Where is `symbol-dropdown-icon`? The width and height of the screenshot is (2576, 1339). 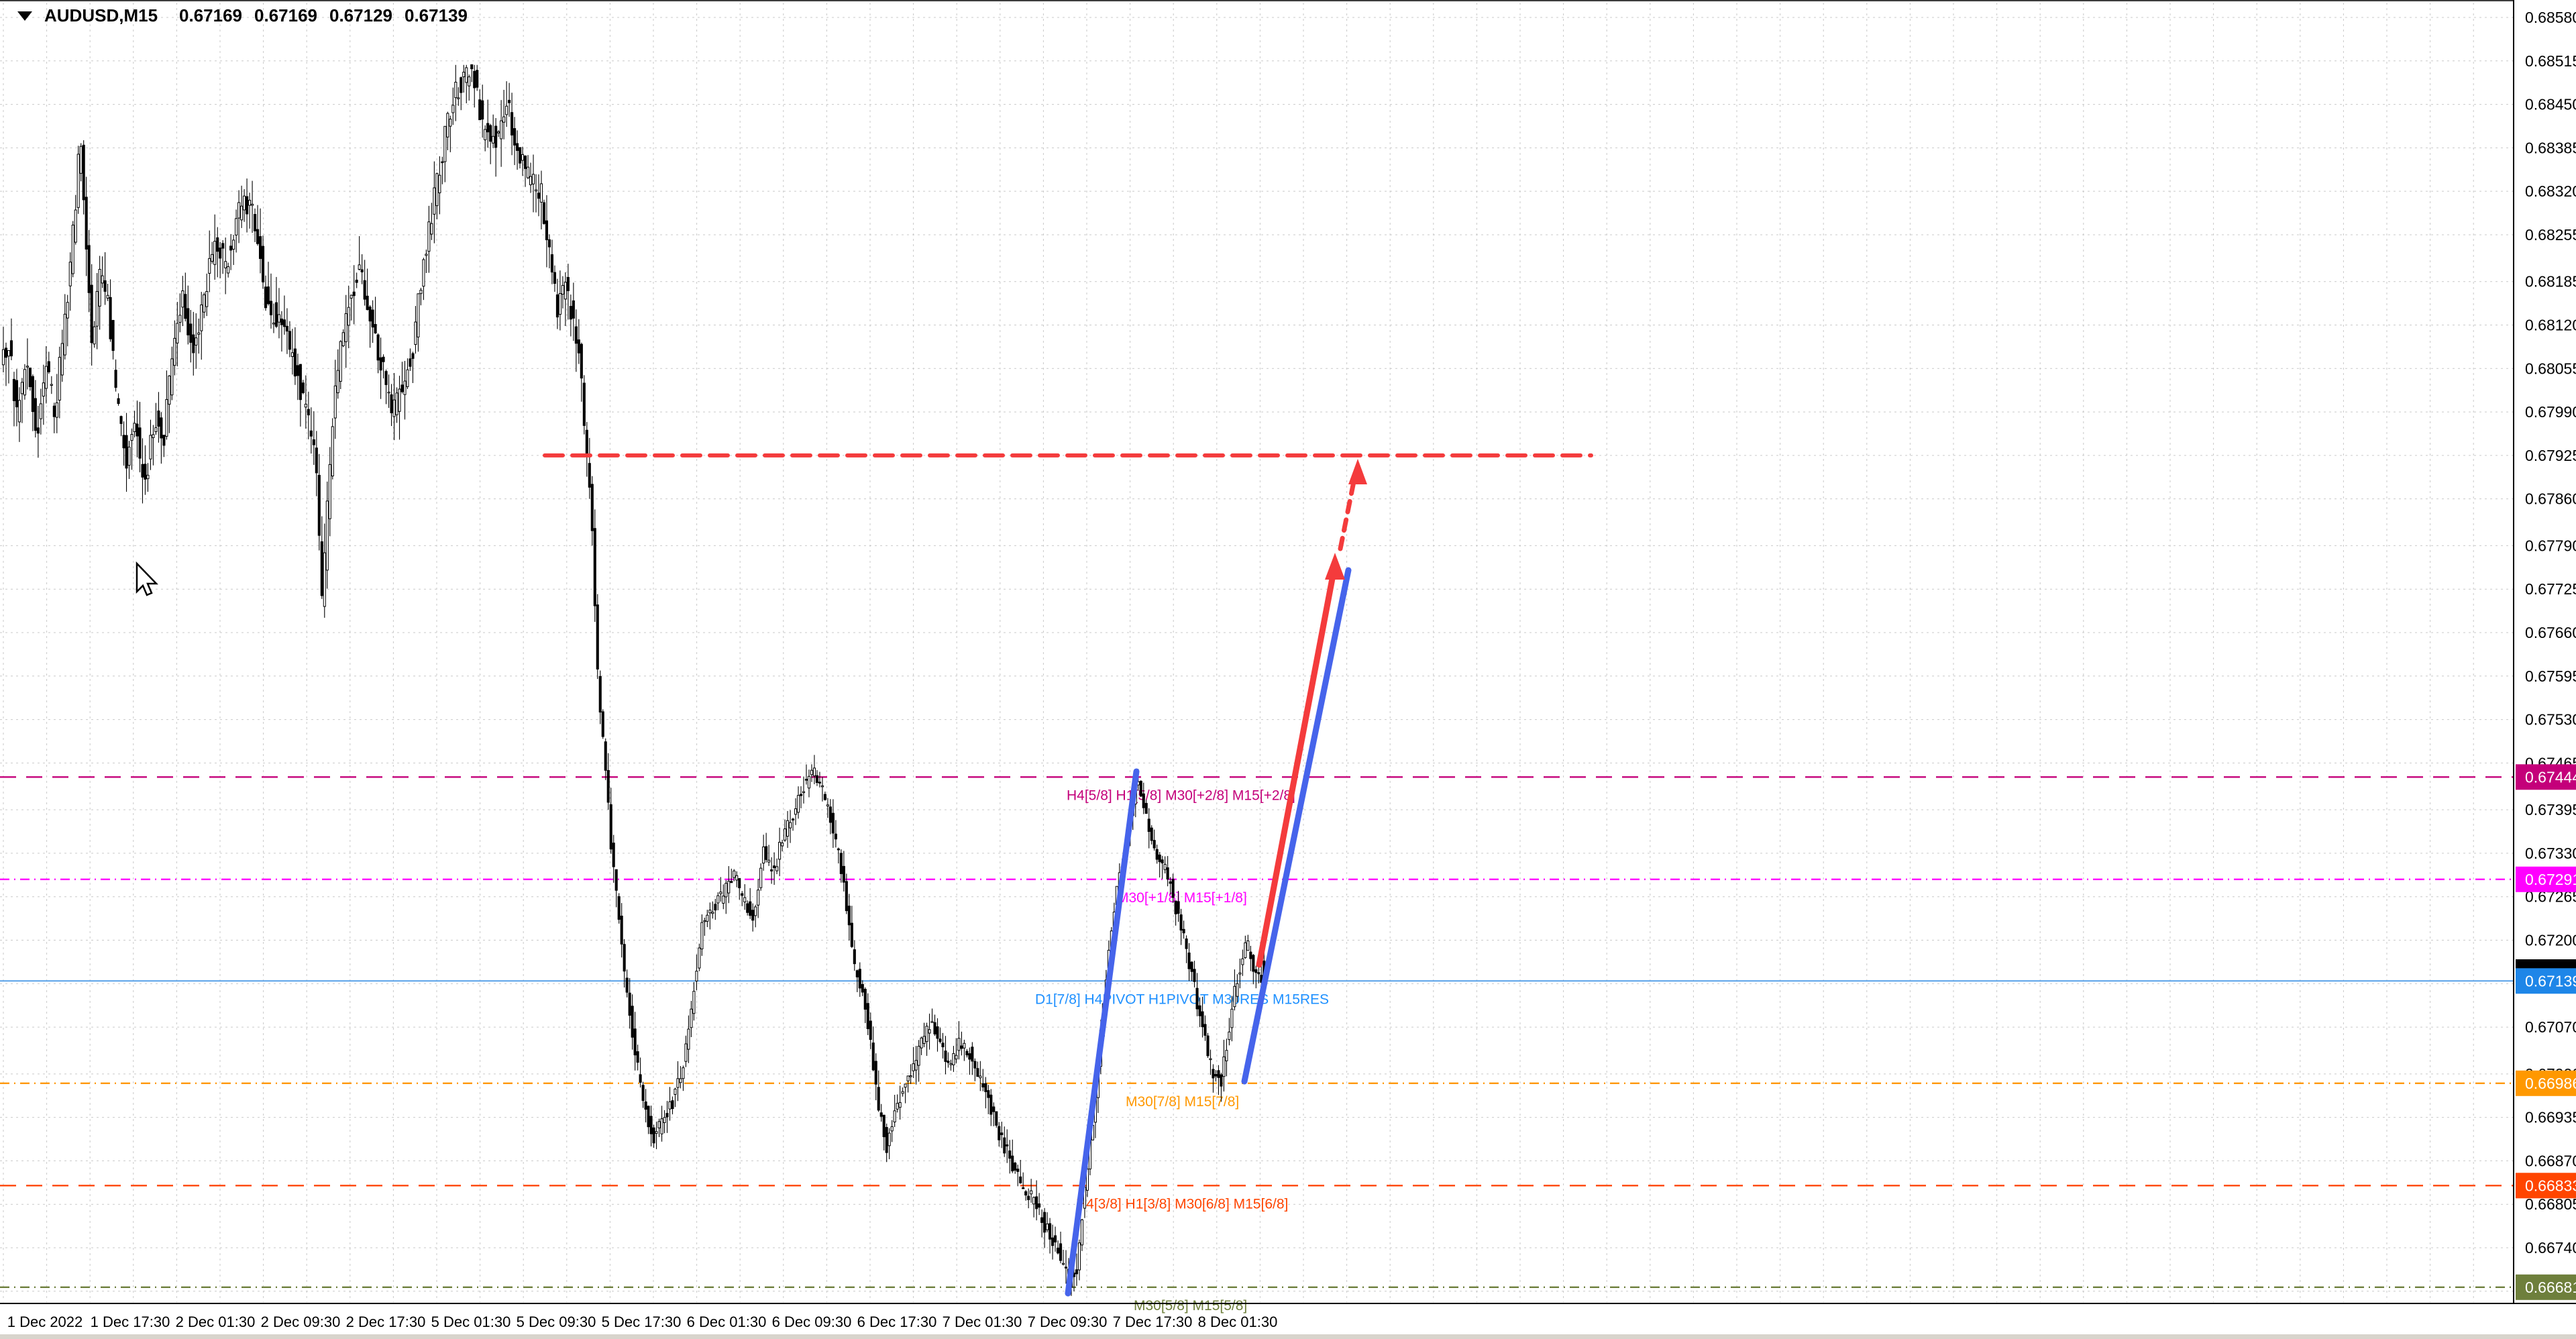
symbol-dropdown-icon is located at coordinates (24, 16).